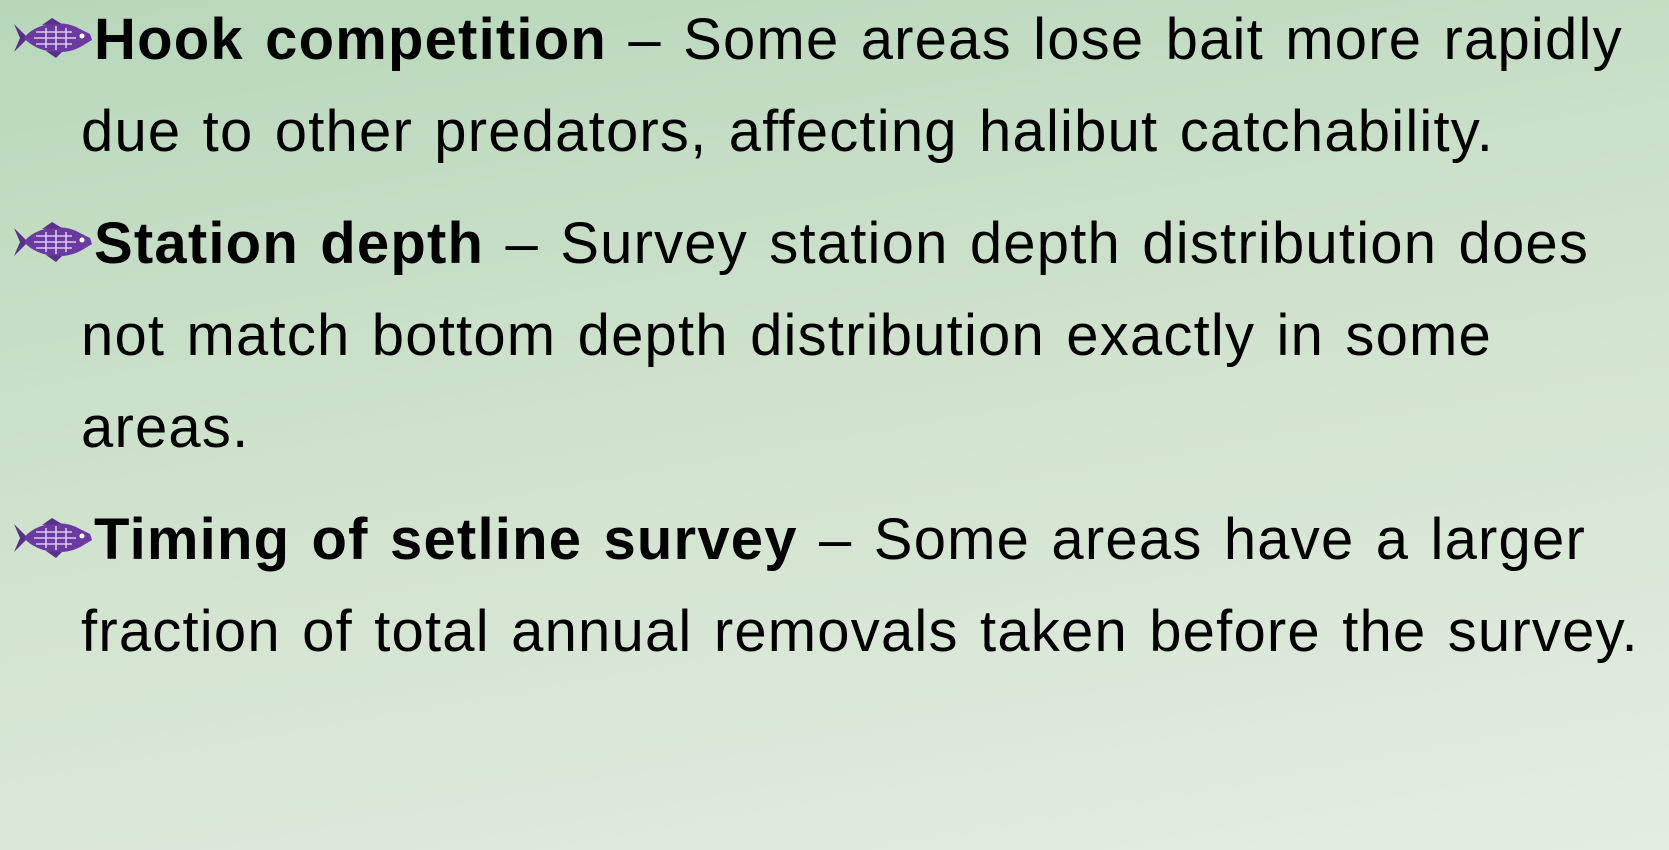  I want to click on term: Station depth, so click(289, 243).